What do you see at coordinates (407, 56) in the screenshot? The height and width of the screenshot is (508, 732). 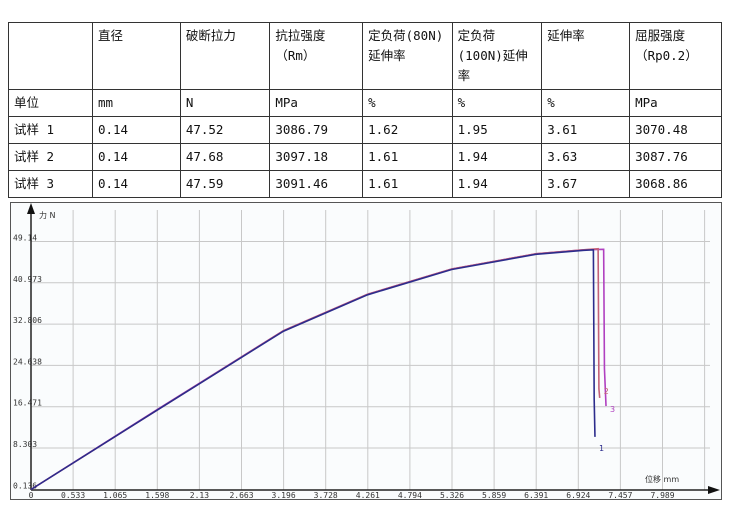 I see `table-cell: 定负荷(80N)延伸率` at bounding box center [407, 56].